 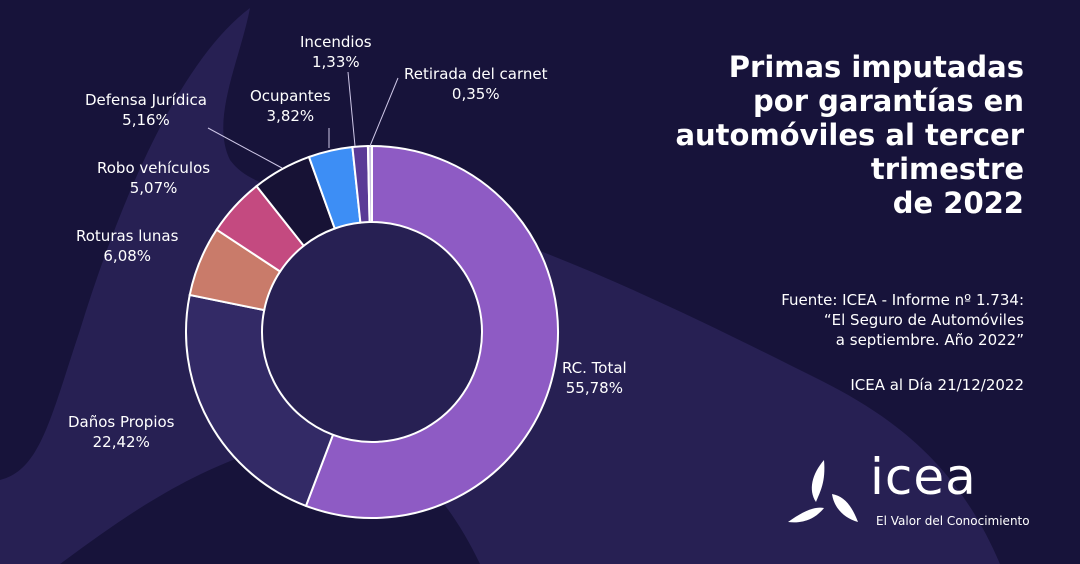 I want to click on label-retirada-carnet: Retirada del carnet 0,35%, so click(x=476, y=84).